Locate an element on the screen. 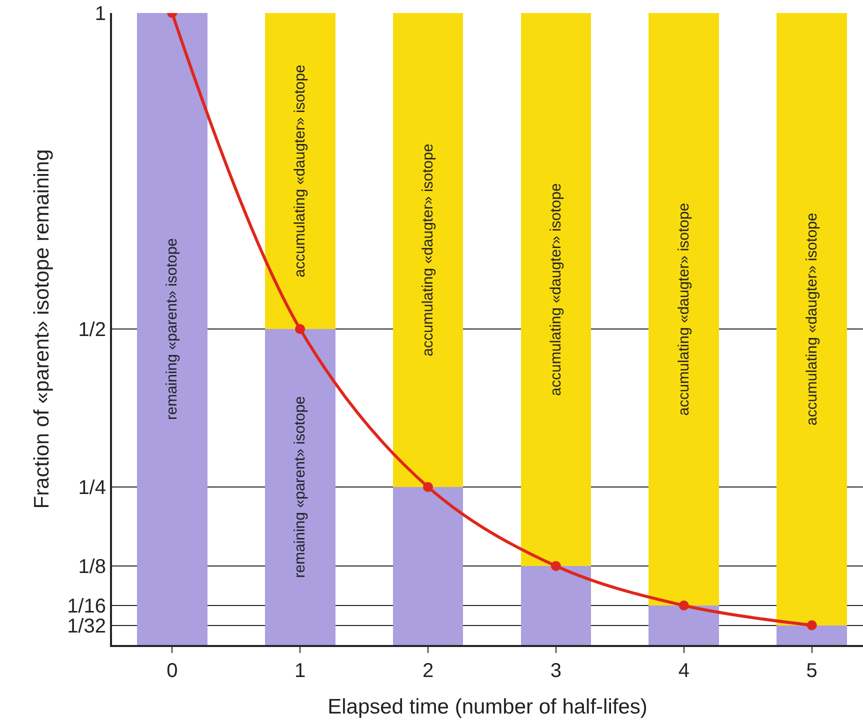  x-tick-label: 3 is located at coordinates (556, 671).